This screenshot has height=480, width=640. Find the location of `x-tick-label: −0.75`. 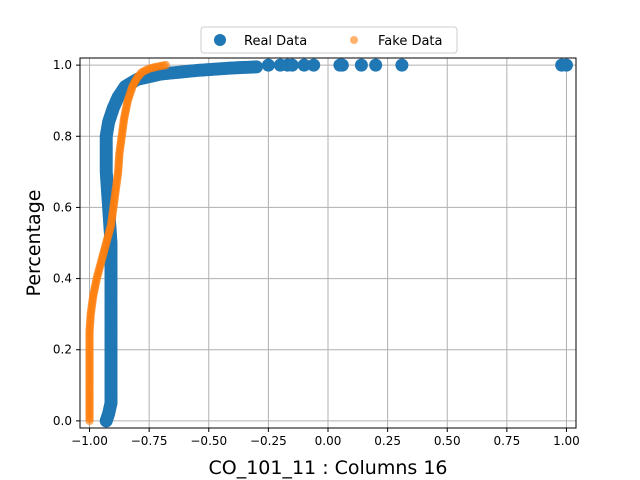

x-tick-label: −0.75 is located at coordinates (149, 441).